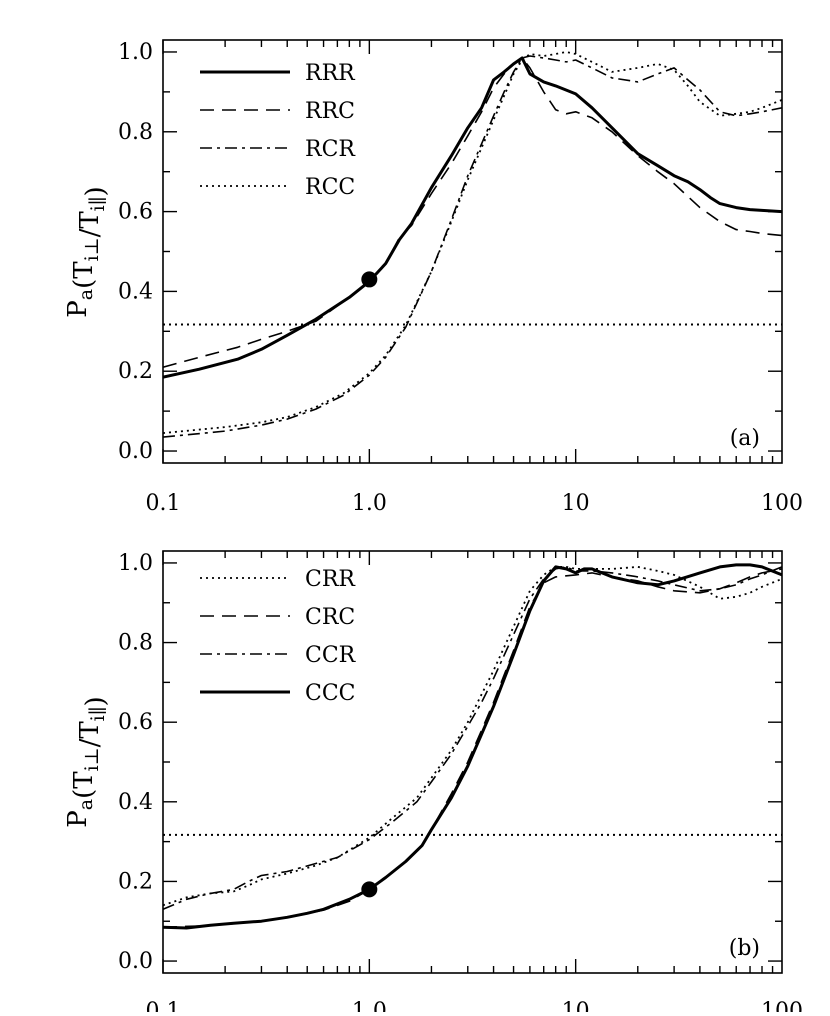  Describe the element at coordinates (330, 73) in the screenshot. I see `legend-label-rrr: RRR` at that location.